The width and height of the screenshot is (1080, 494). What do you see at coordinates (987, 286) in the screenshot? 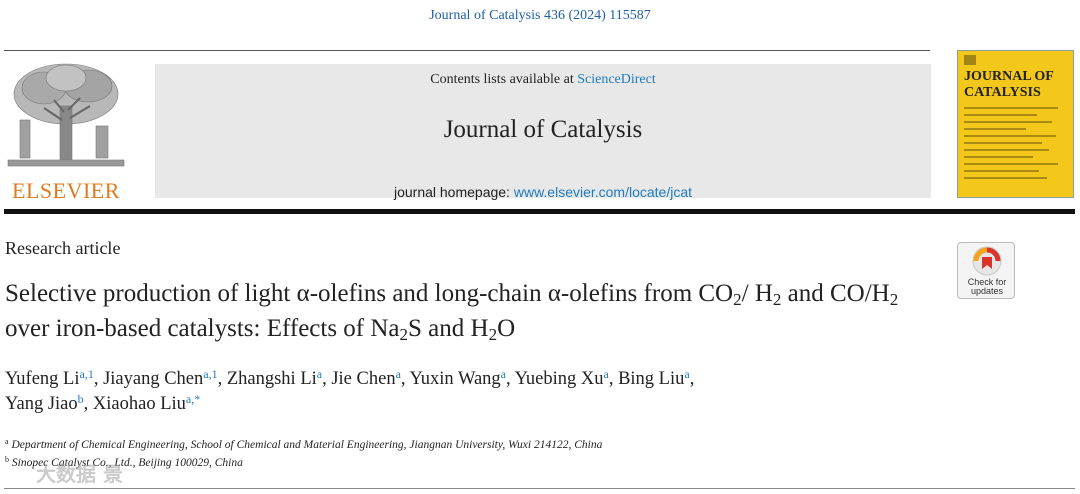
I see `check-updates-label: Check for updates` at bounding box center [987, 286].